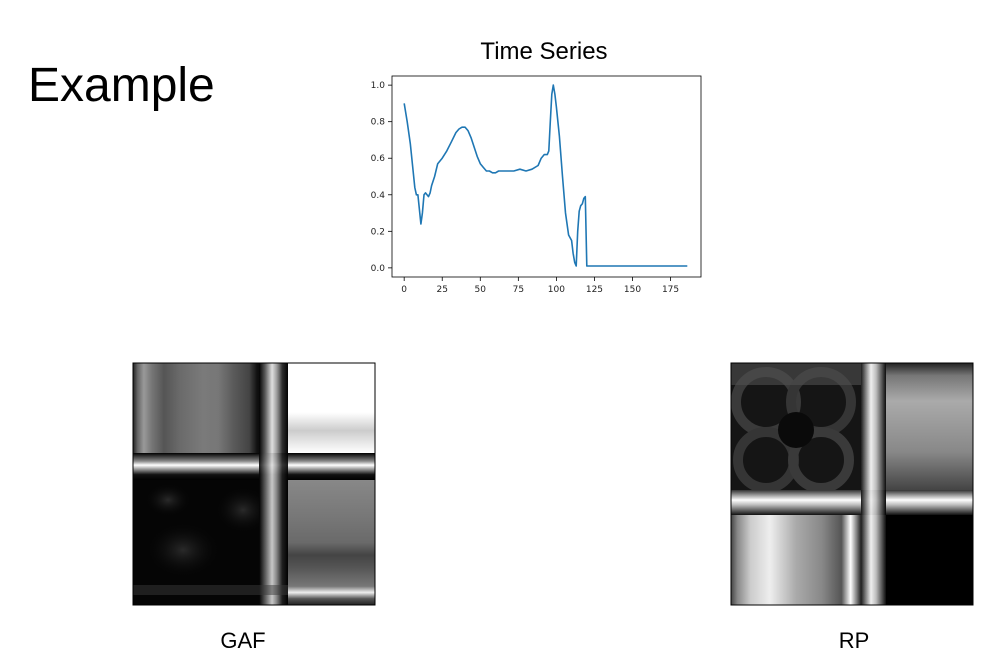 This screenshot has width=998, height=671. I want to click on y-tick-label: 1.0, so click(378, 86).